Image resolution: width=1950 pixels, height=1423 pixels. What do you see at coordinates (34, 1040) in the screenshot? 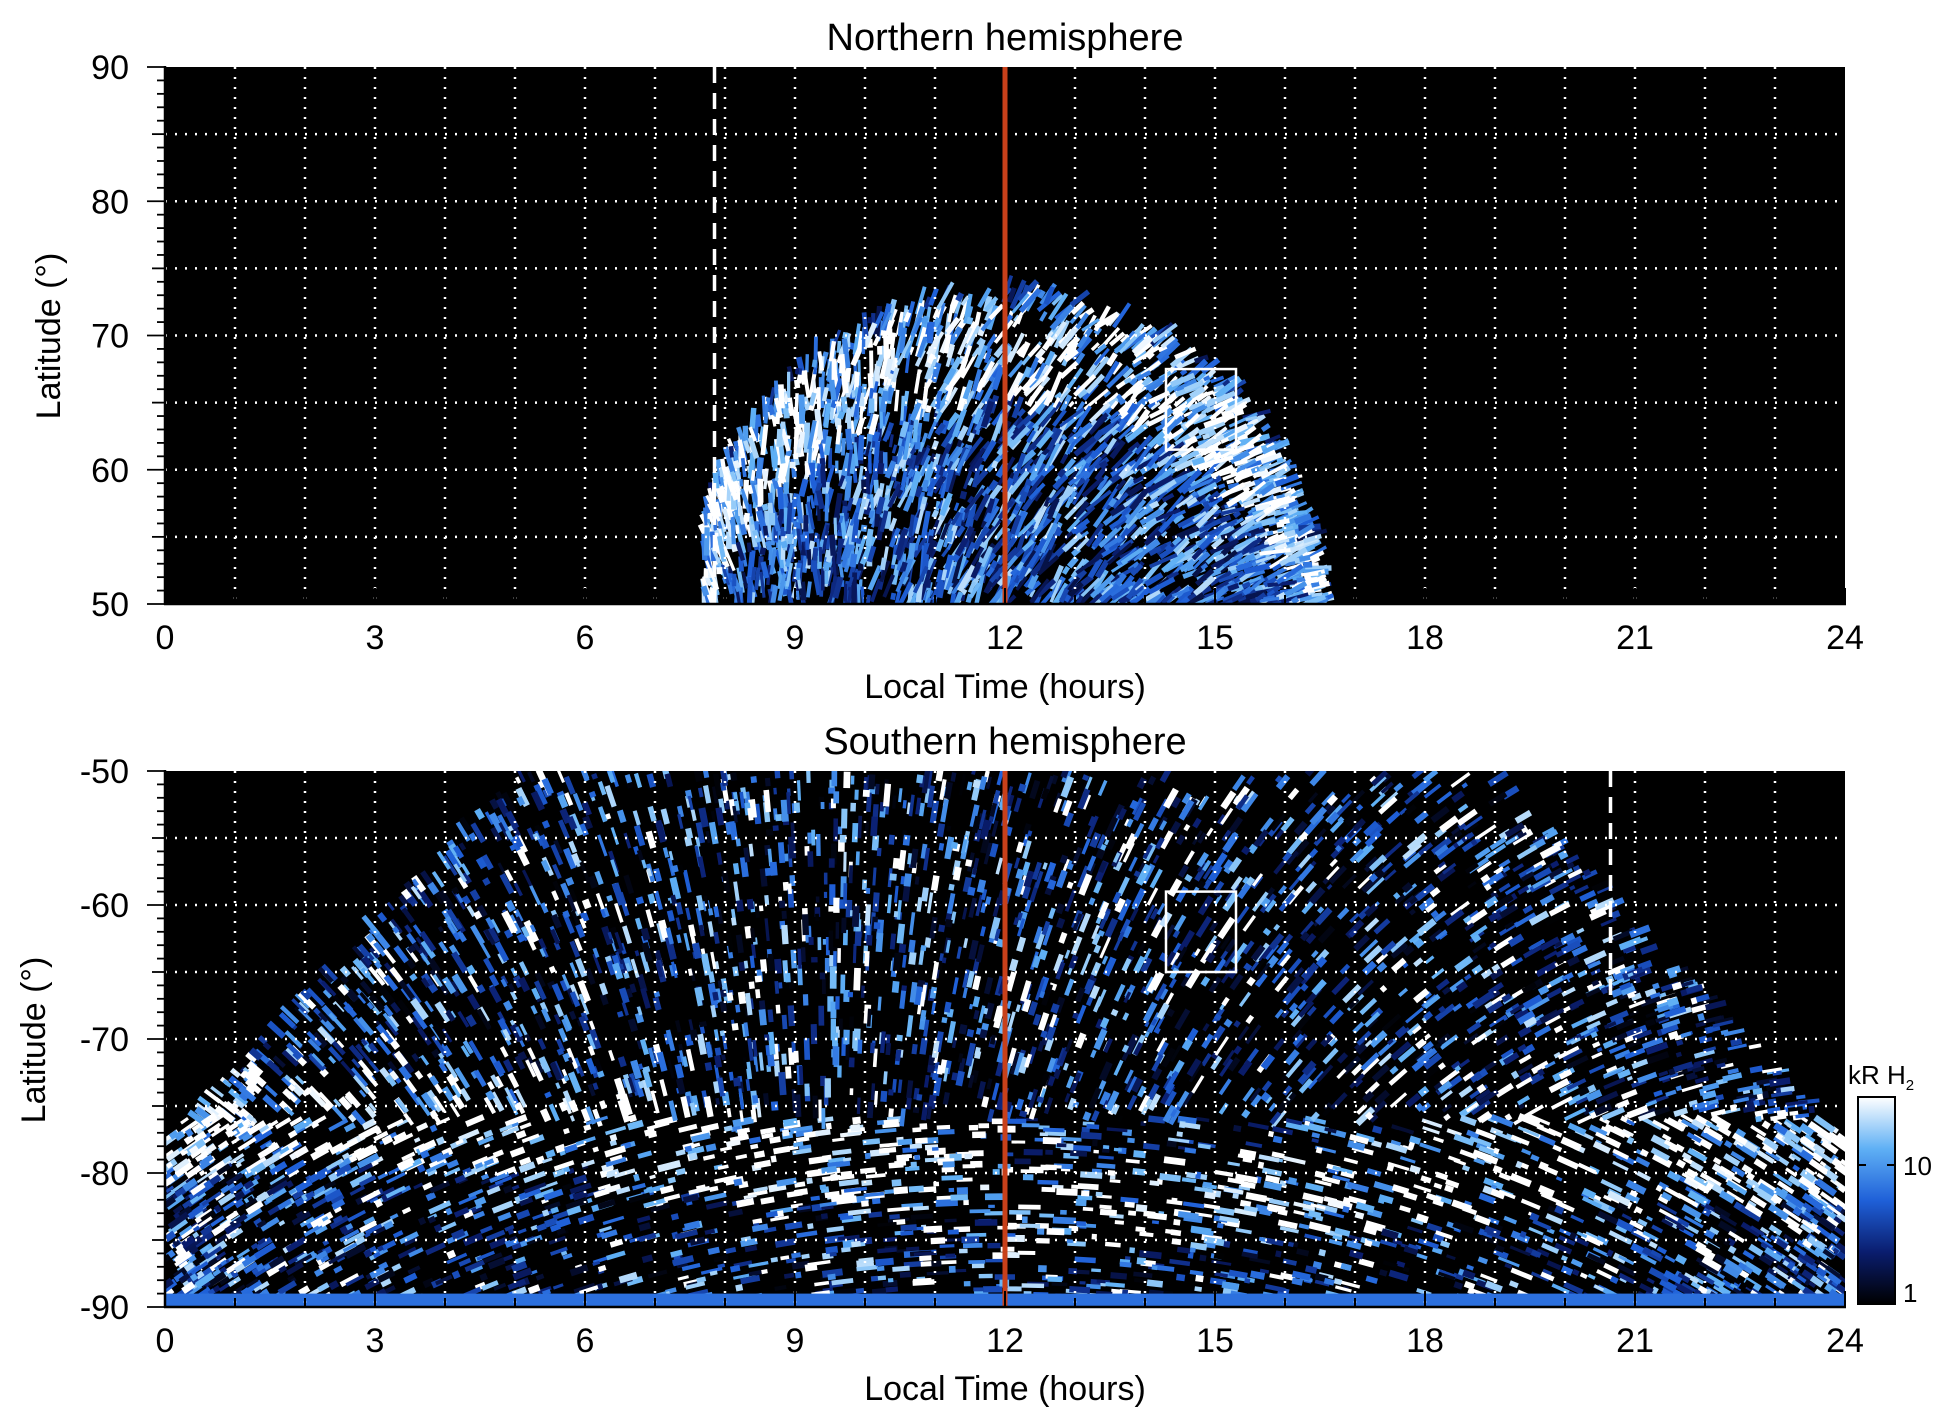
I see `southern-ylabel: Latitude (°)` at bounding box center [34, 1040].